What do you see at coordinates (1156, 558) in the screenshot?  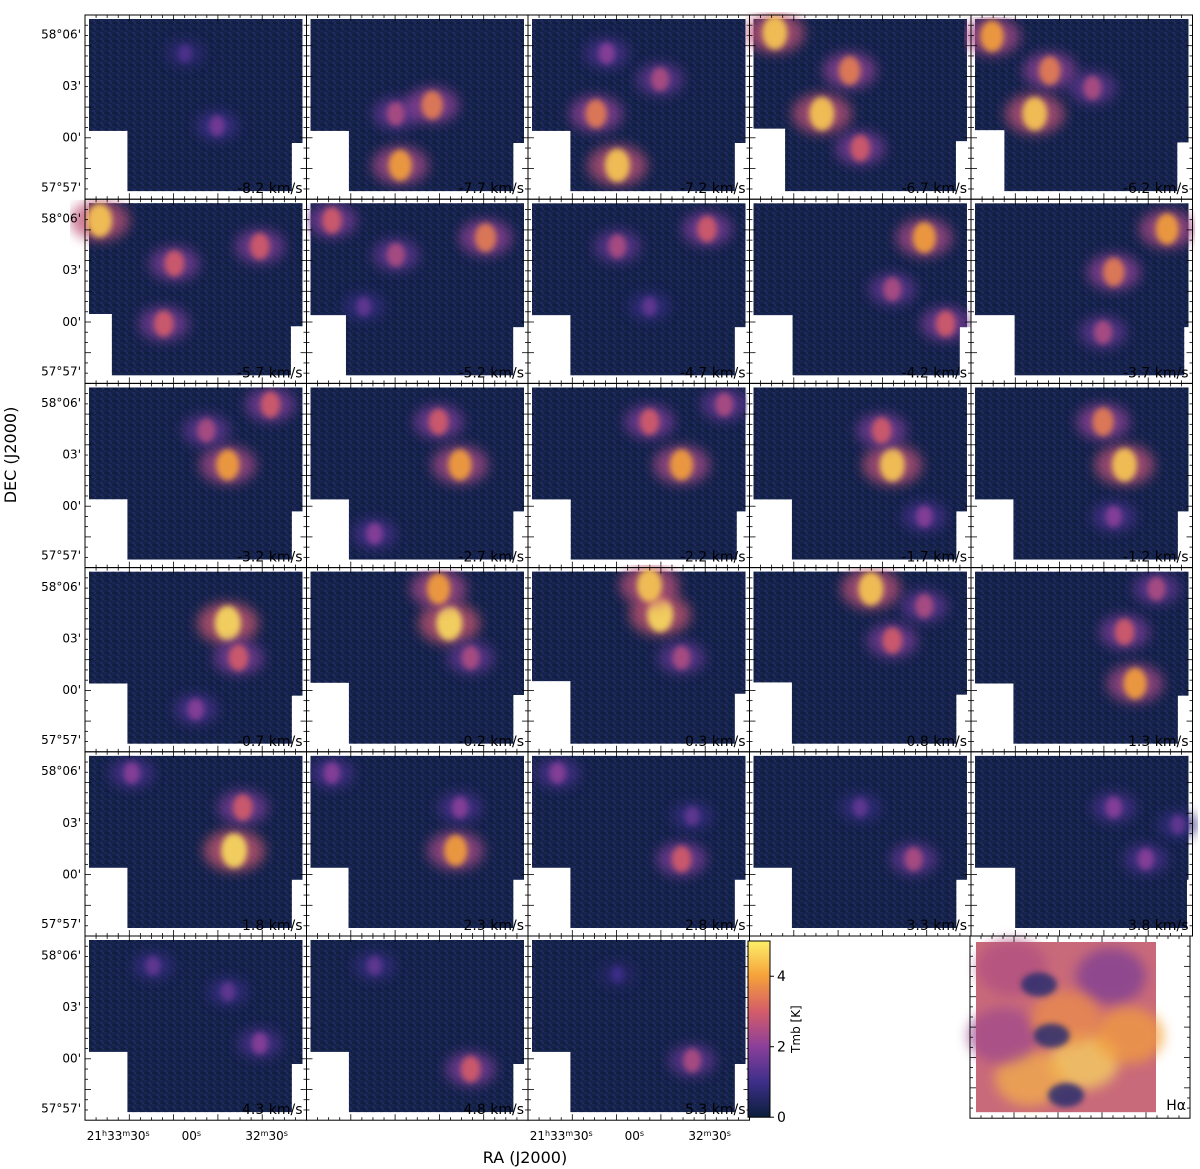 I see `velocity-label: -1.2 km/s` at bounding box center [1156, 558].